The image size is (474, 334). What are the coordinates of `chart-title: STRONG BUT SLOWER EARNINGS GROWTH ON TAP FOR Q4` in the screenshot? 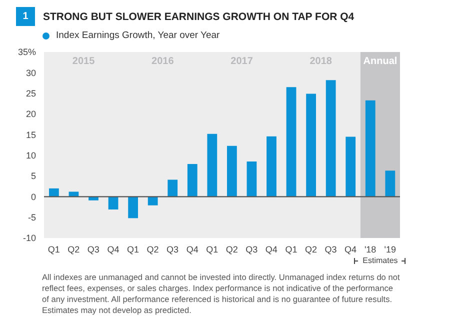 It's located at (198, 16).